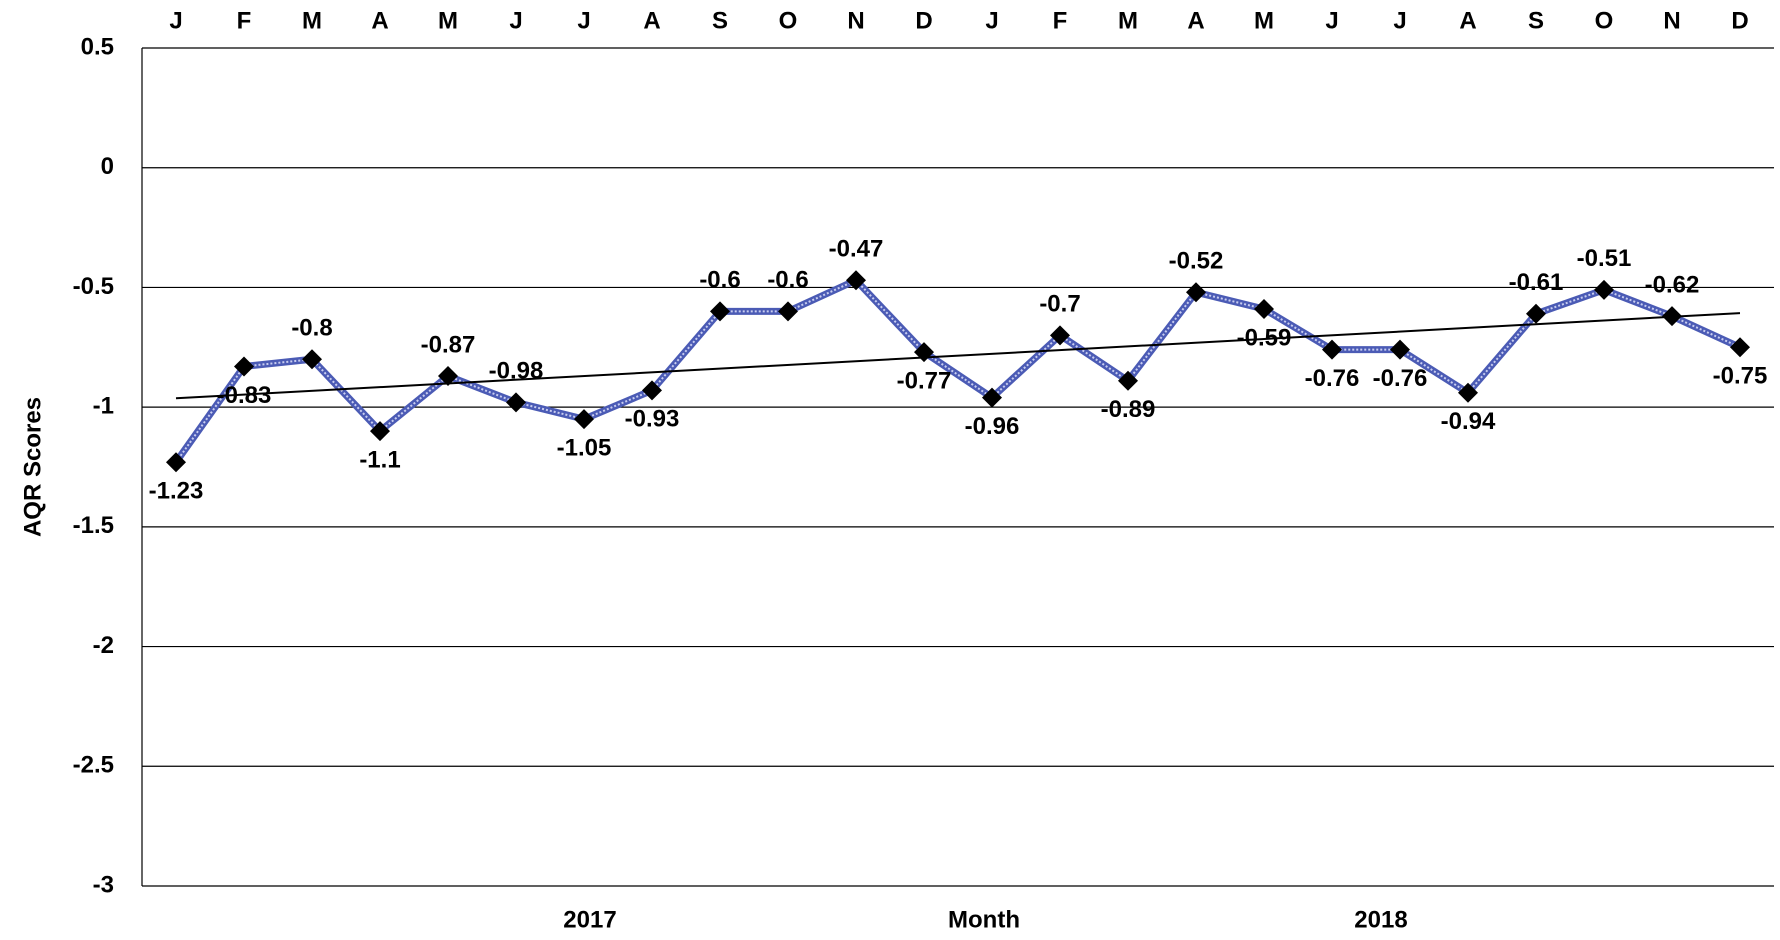 This screenshot has height=940, width=1780. What do you see at coordinates (1740, 376) in the screenshot?
I see `data-label: -0.75` at bounding box center [1740, 376].